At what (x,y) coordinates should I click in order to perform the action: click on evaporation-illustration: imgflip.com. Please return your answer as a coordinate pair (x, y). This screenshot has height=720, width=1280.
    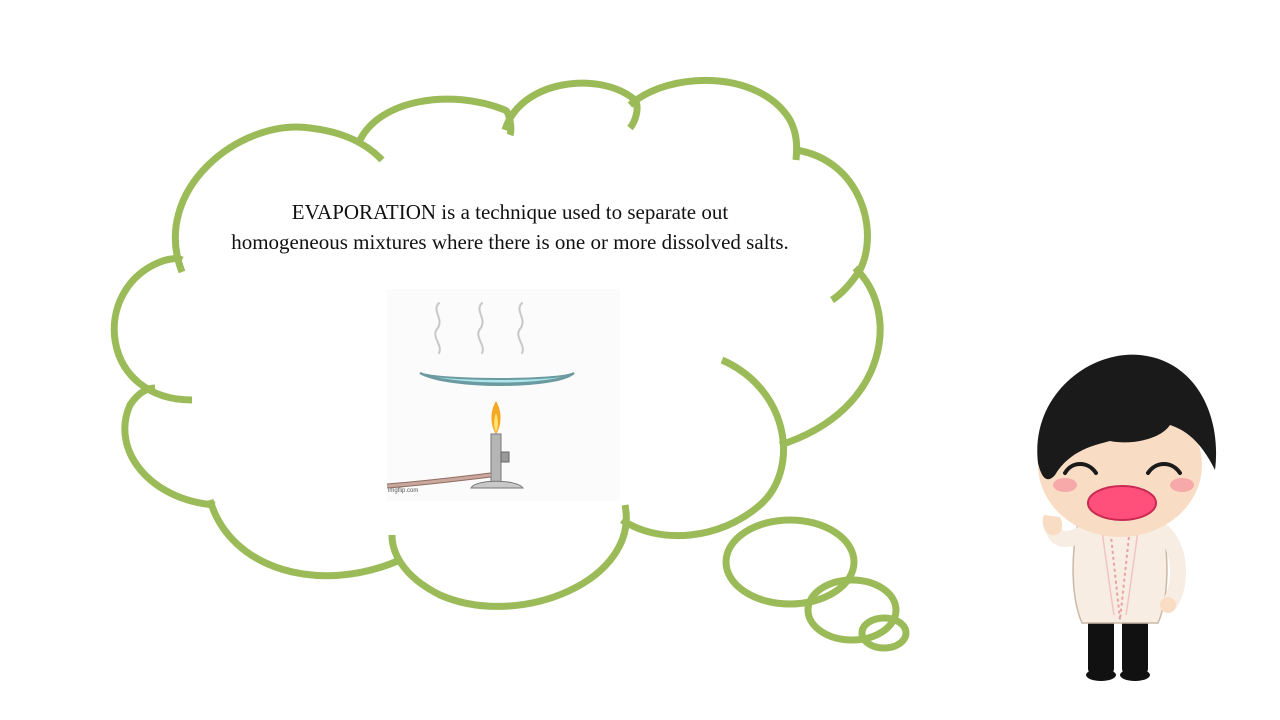
    Looking at the image, I should click on (503, 395).